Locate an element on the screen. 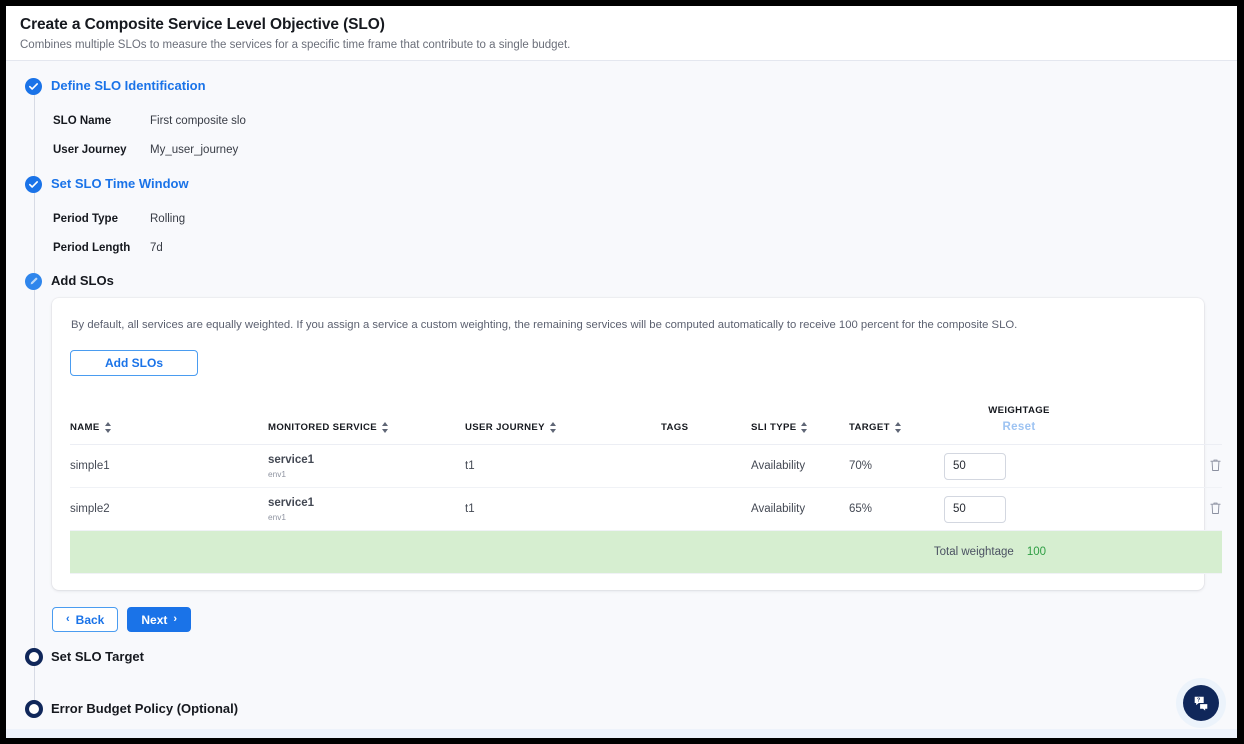 This screenshot has width=1244, height=744. bottom-strip is located at coordinates (621, 733).